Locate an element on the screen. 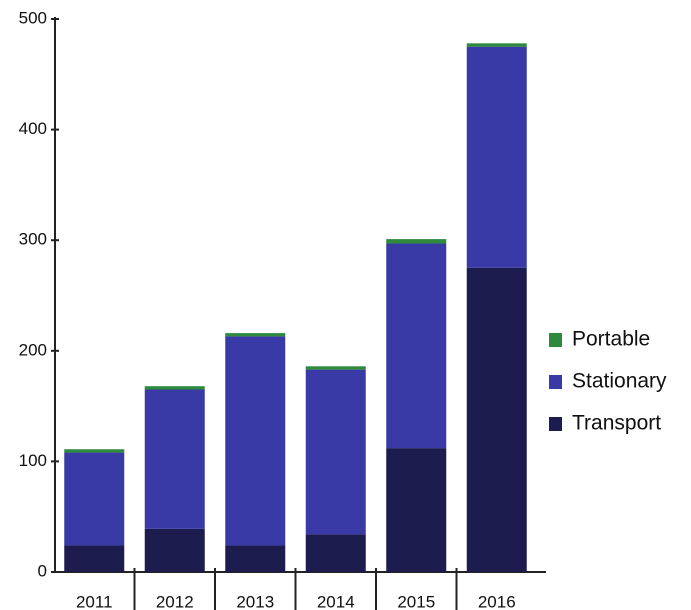 The image size is (691, 610). x-tick-label: 2013 is located at coordinates (255, 601).